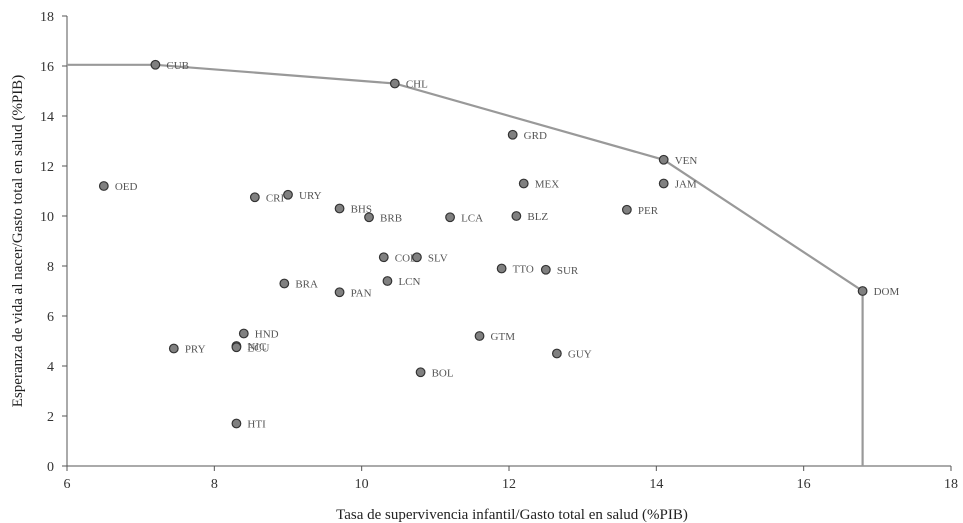 The width and height of the screenshot is (963, 523). I want to click on y-tick-label: 0, so click(50, 467).